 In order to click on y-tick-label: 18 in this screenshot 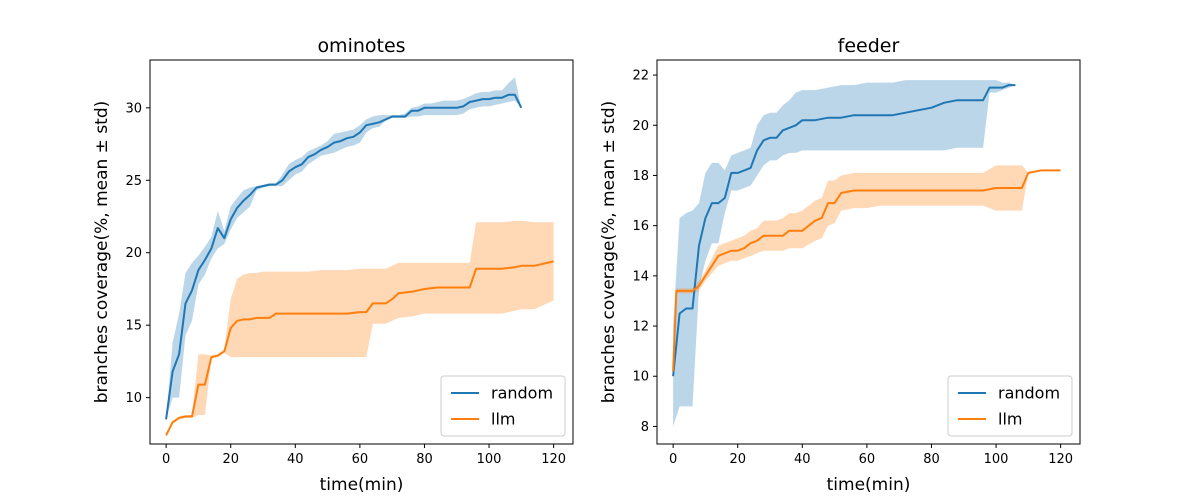, I will do `click(640, 176)`.